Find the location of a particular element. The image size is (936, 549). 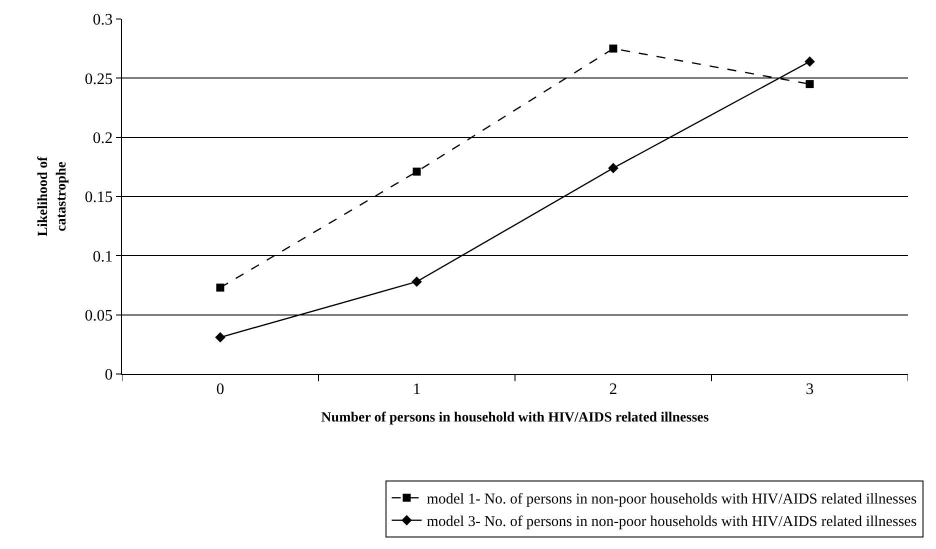

y-tick-label: 0.3 is located at coordinates (102, 20).